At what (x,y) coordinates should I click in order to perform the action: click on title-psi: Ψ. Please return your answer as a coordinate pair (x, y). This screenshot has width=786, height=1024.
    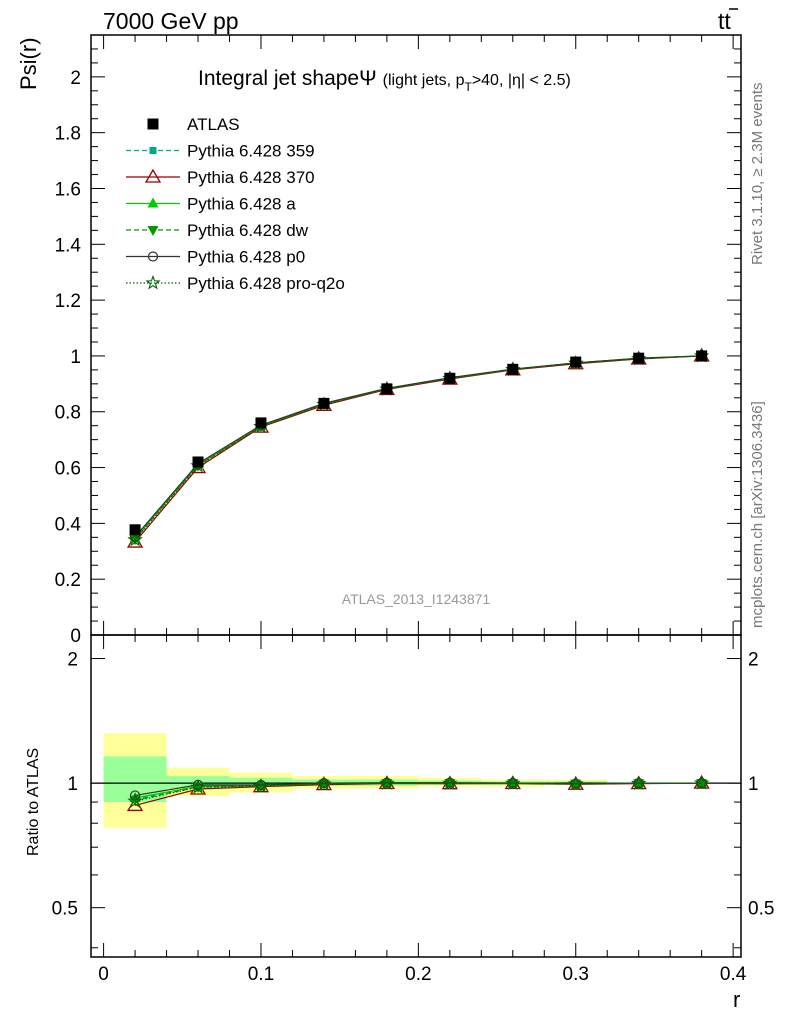
    Looking at the image, I should click on (368, 78).